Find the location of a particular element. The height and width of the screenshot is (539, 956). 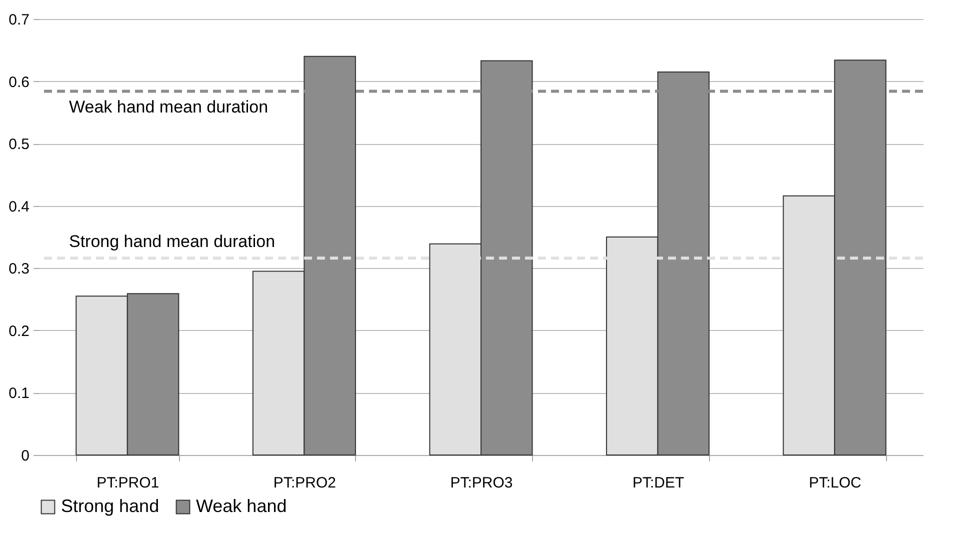

ref-line-label: Weak hand mean duration is located at coordinates (168, 106).